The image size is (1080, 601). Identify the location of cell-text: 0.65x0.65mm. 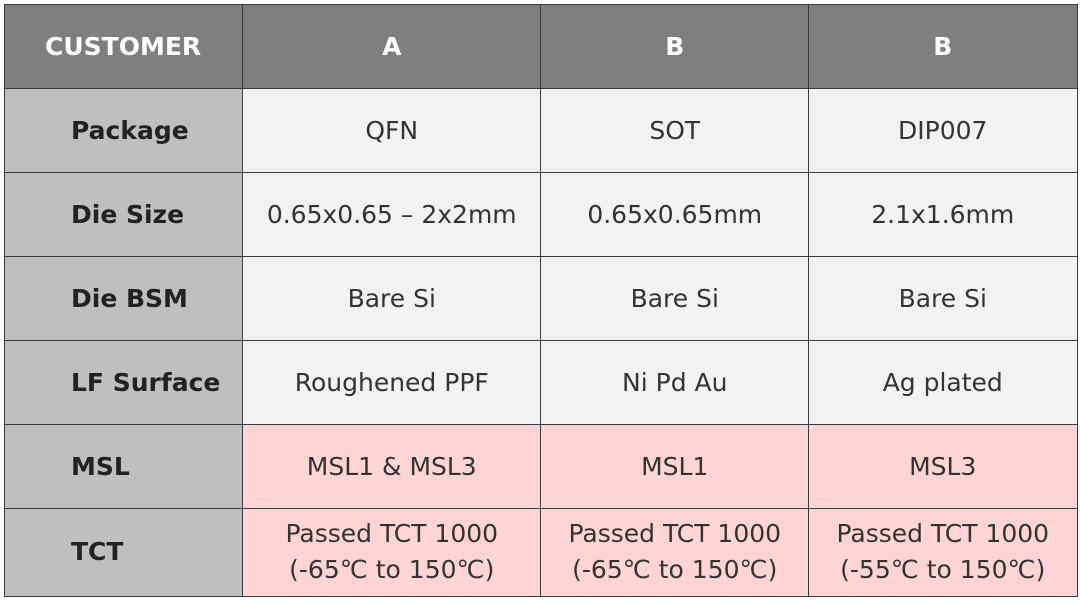
(675, 214).